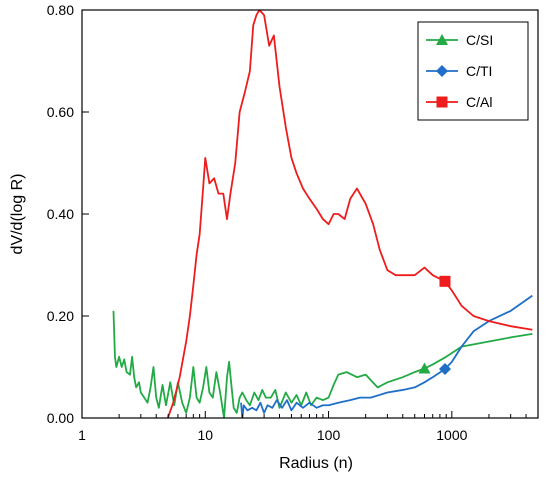  Describe the element at coordinates (60, 316) in the screenshot. I see `y-tick-label: 0.20` at that location.